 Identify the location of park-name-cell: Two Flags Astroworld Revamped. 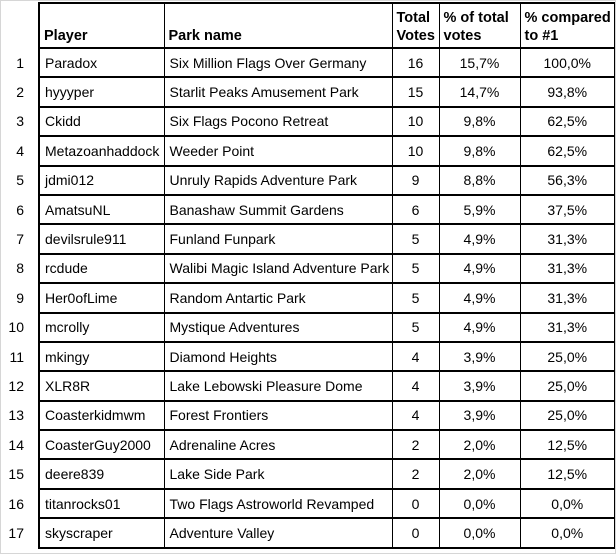
(278, 503).